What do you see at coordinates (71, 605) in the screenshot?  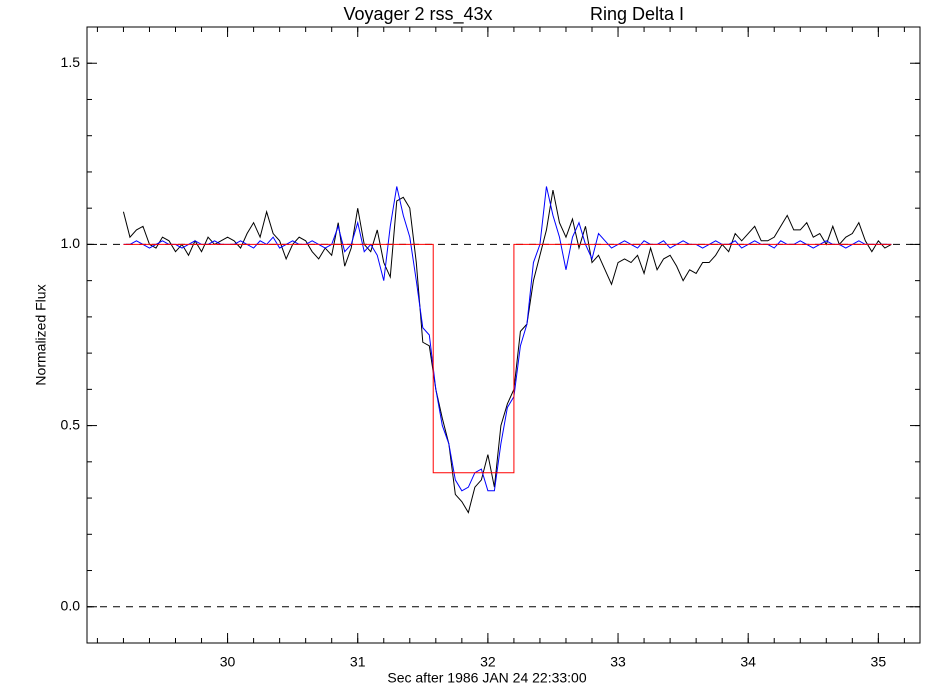 I see `y-tick-label: 0.0` at bounding box center [71, 605].